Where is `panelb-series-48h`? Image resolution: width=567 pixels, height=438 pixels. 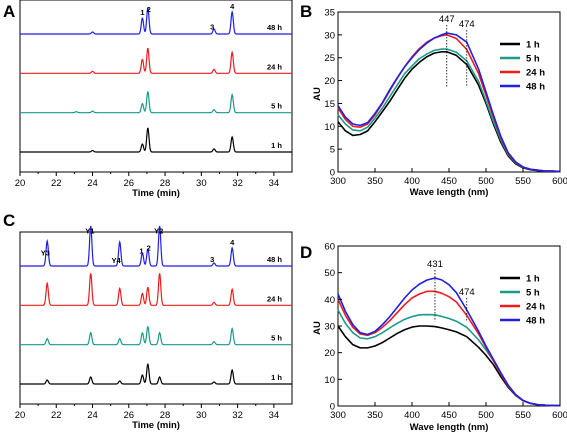 panelb-series-48h is located at coordinates (449, 102).